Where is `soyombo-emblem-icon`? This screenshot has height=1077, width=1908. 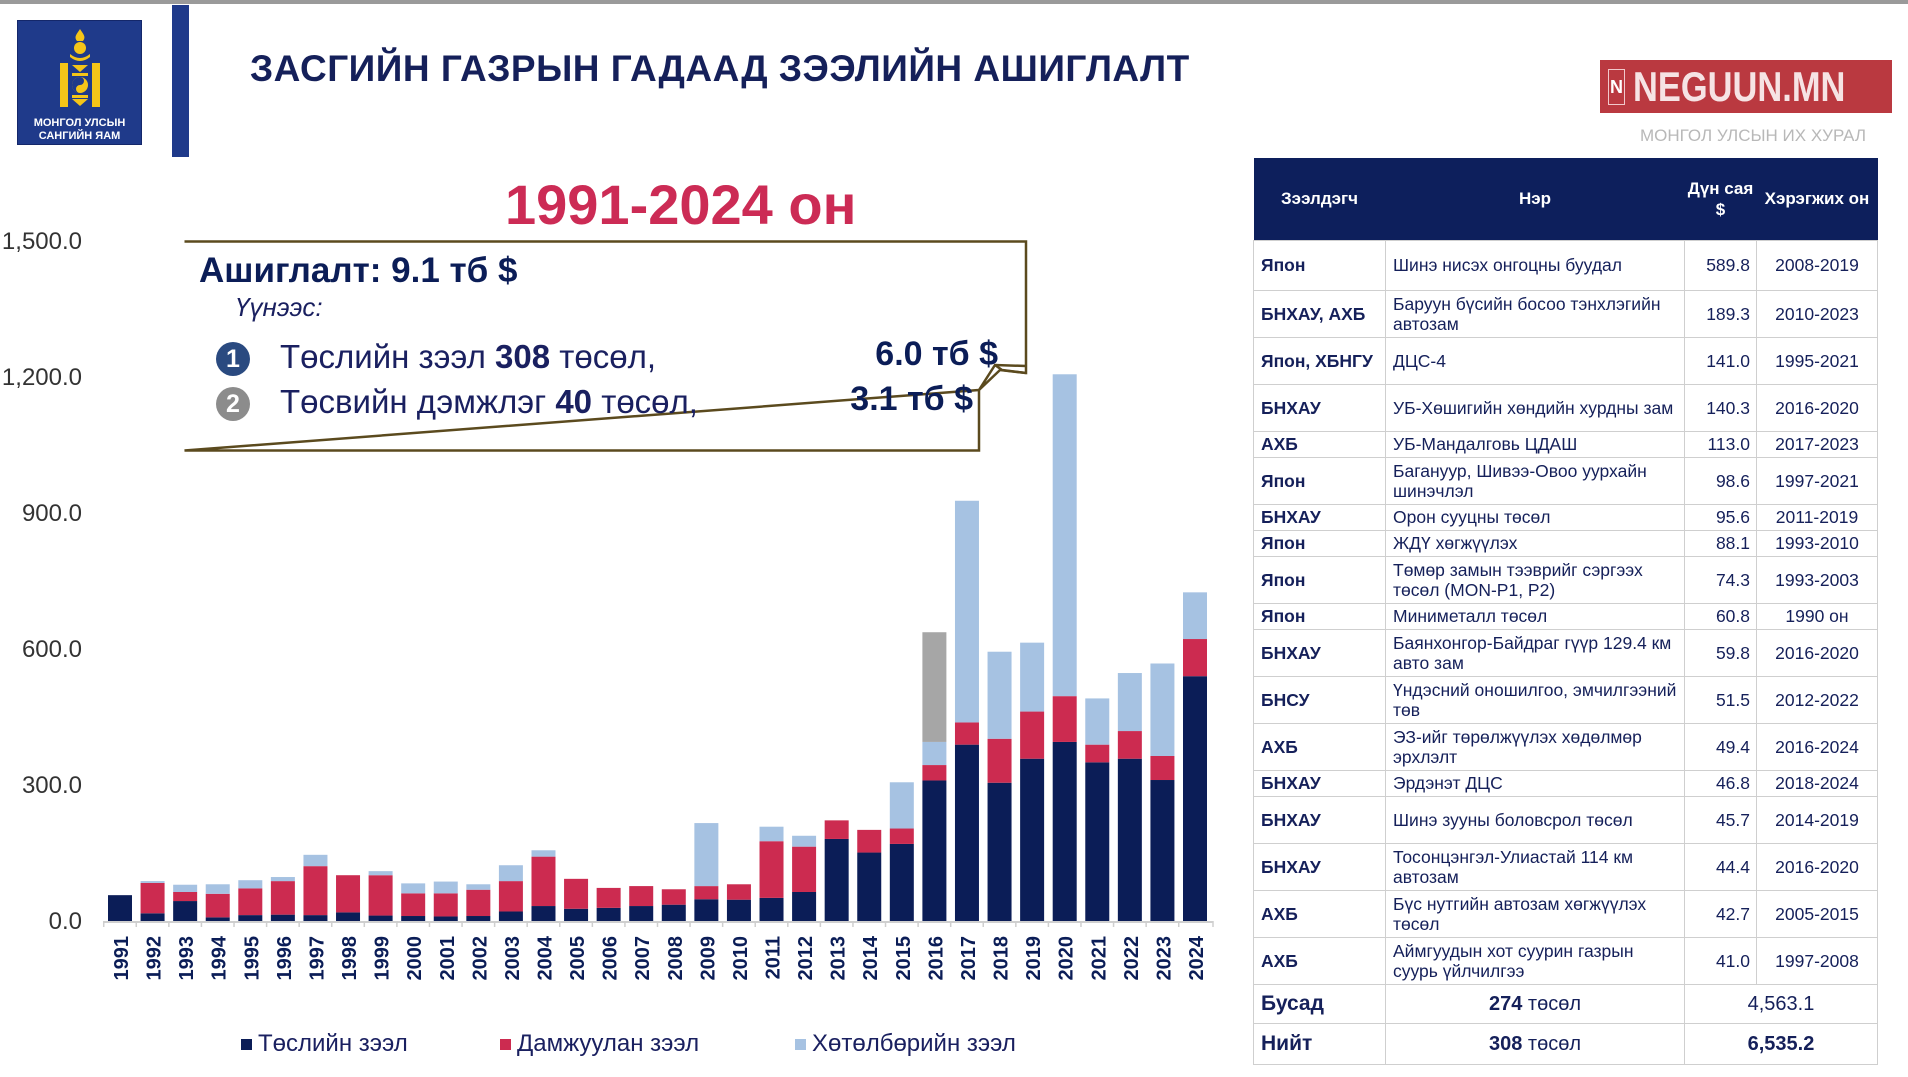
soyombo-emblem-icon is located at coordinates (80, 68).